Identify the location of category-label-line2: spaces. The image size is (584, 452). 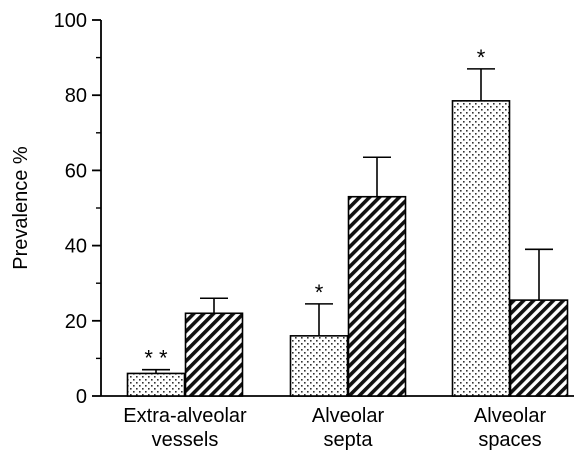
(509, 440).